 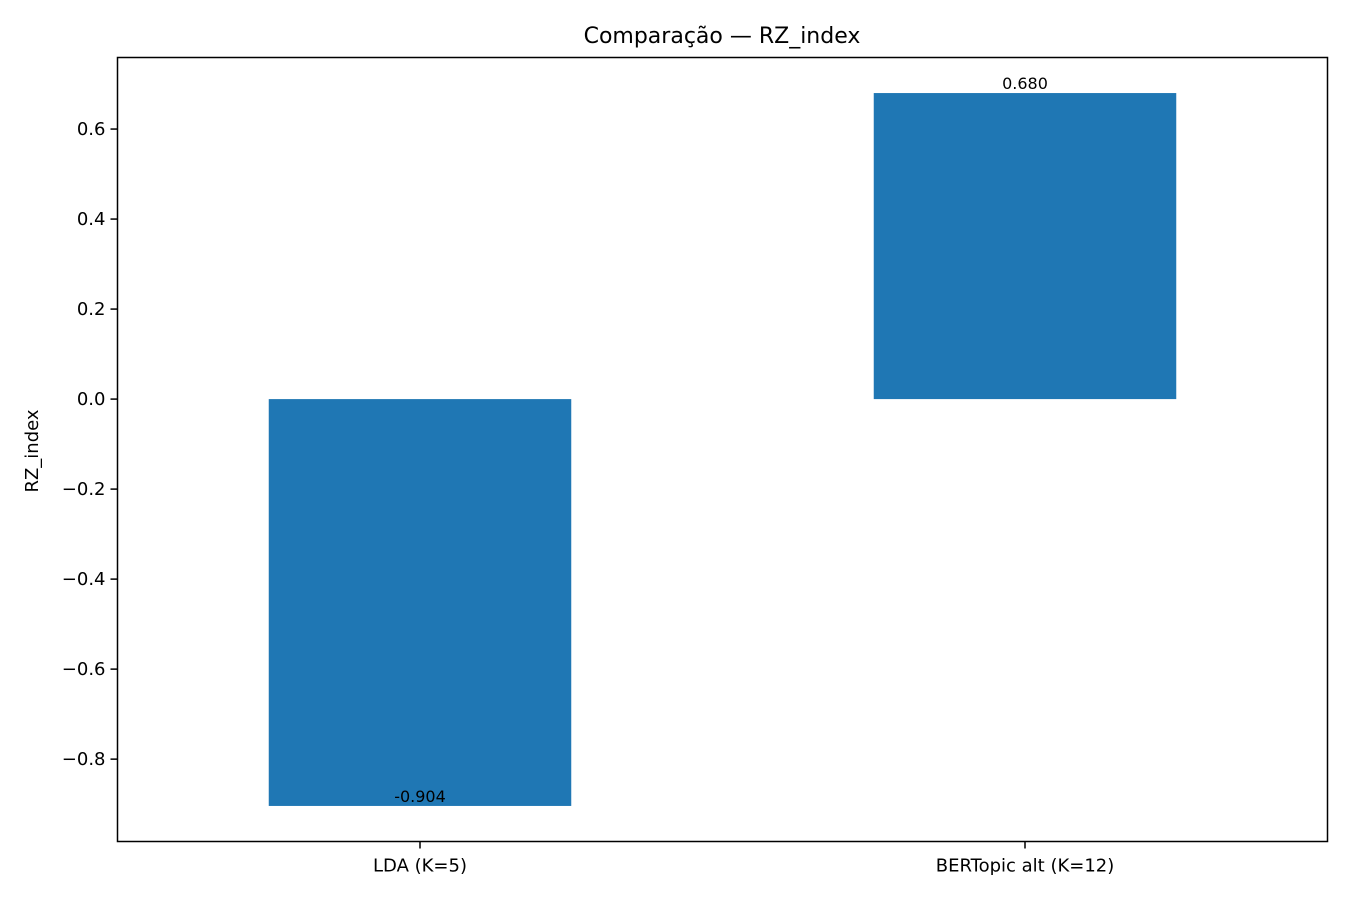 I want to click on x-tick-label-0: LDA (K=5), so click(x=420, y=866).